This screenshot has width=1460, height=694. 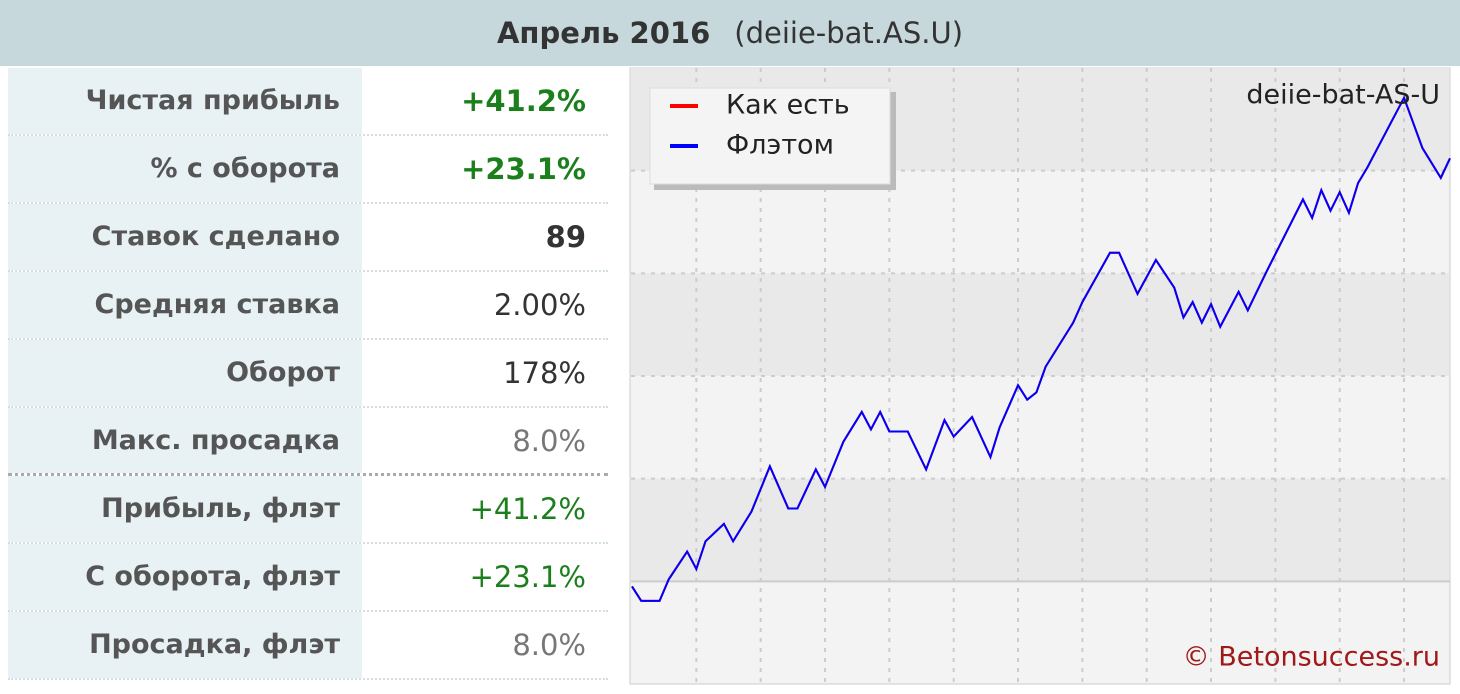 I want to click on header: Апрель 2016 (deiie-bat.AS.U), so click(x=730, y=33).